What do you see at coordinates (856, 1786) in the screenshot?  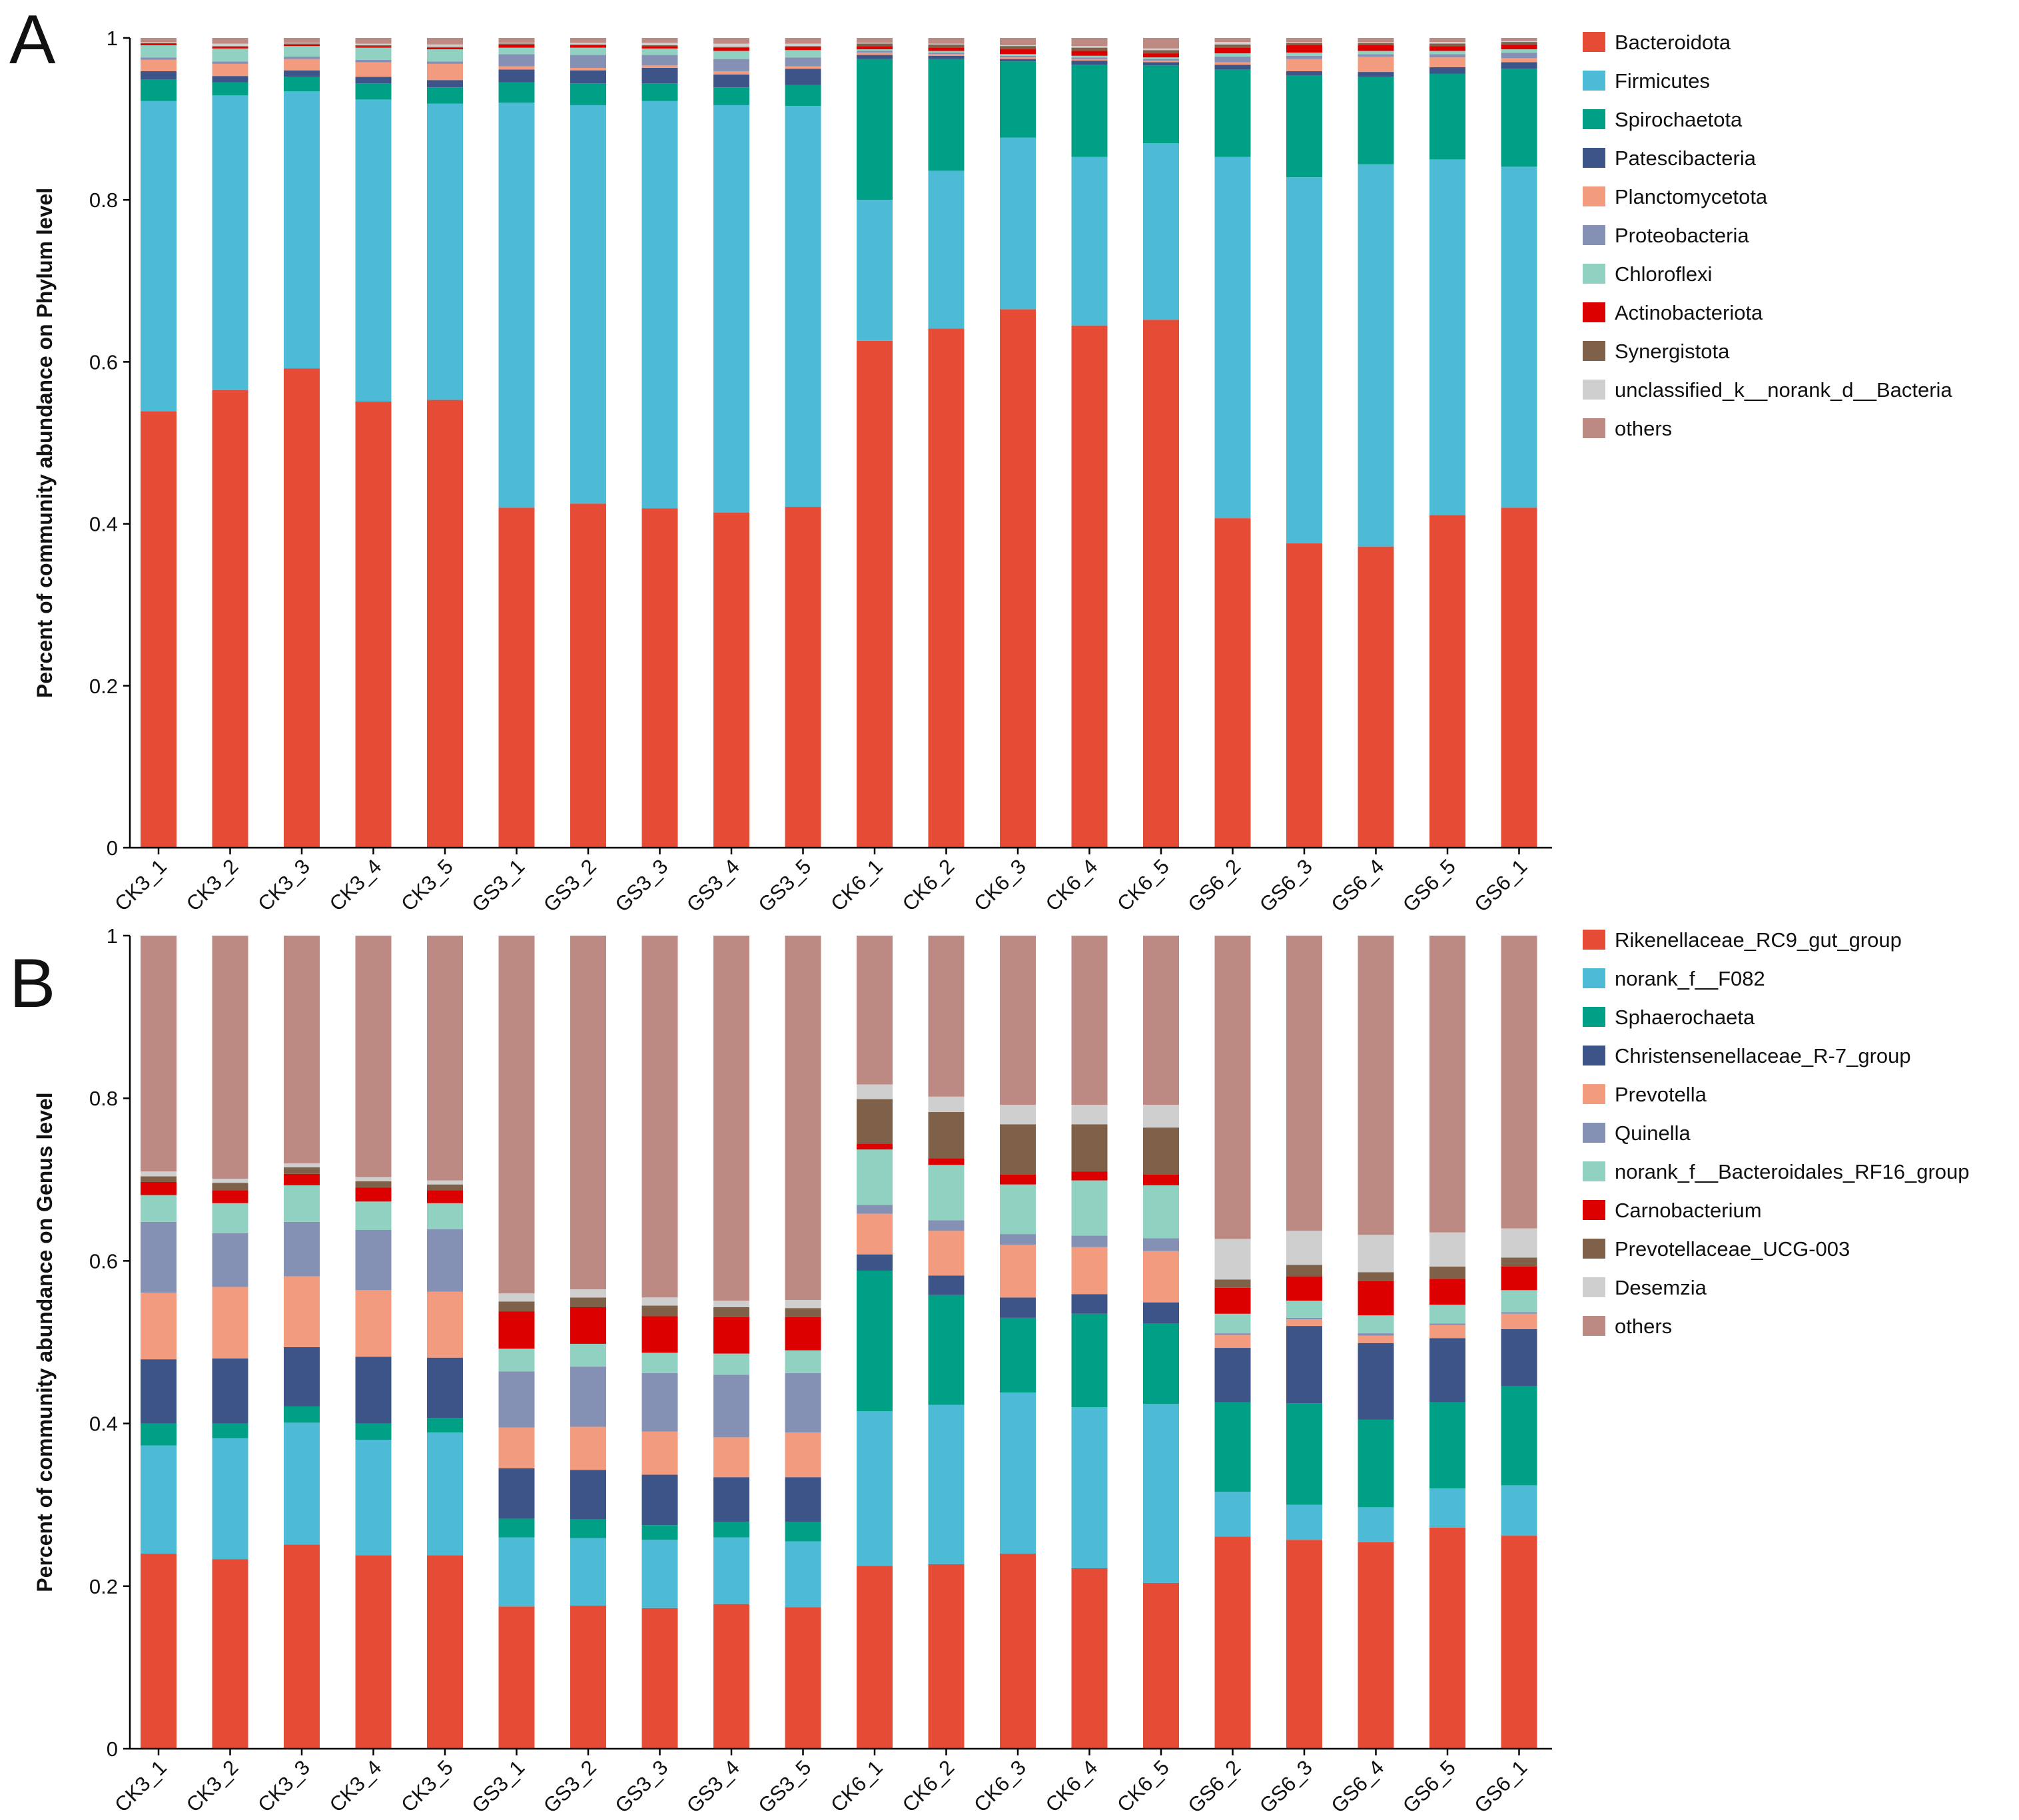 I see `x-tick-label: CK6_1` at bounding box center [856, 1786].